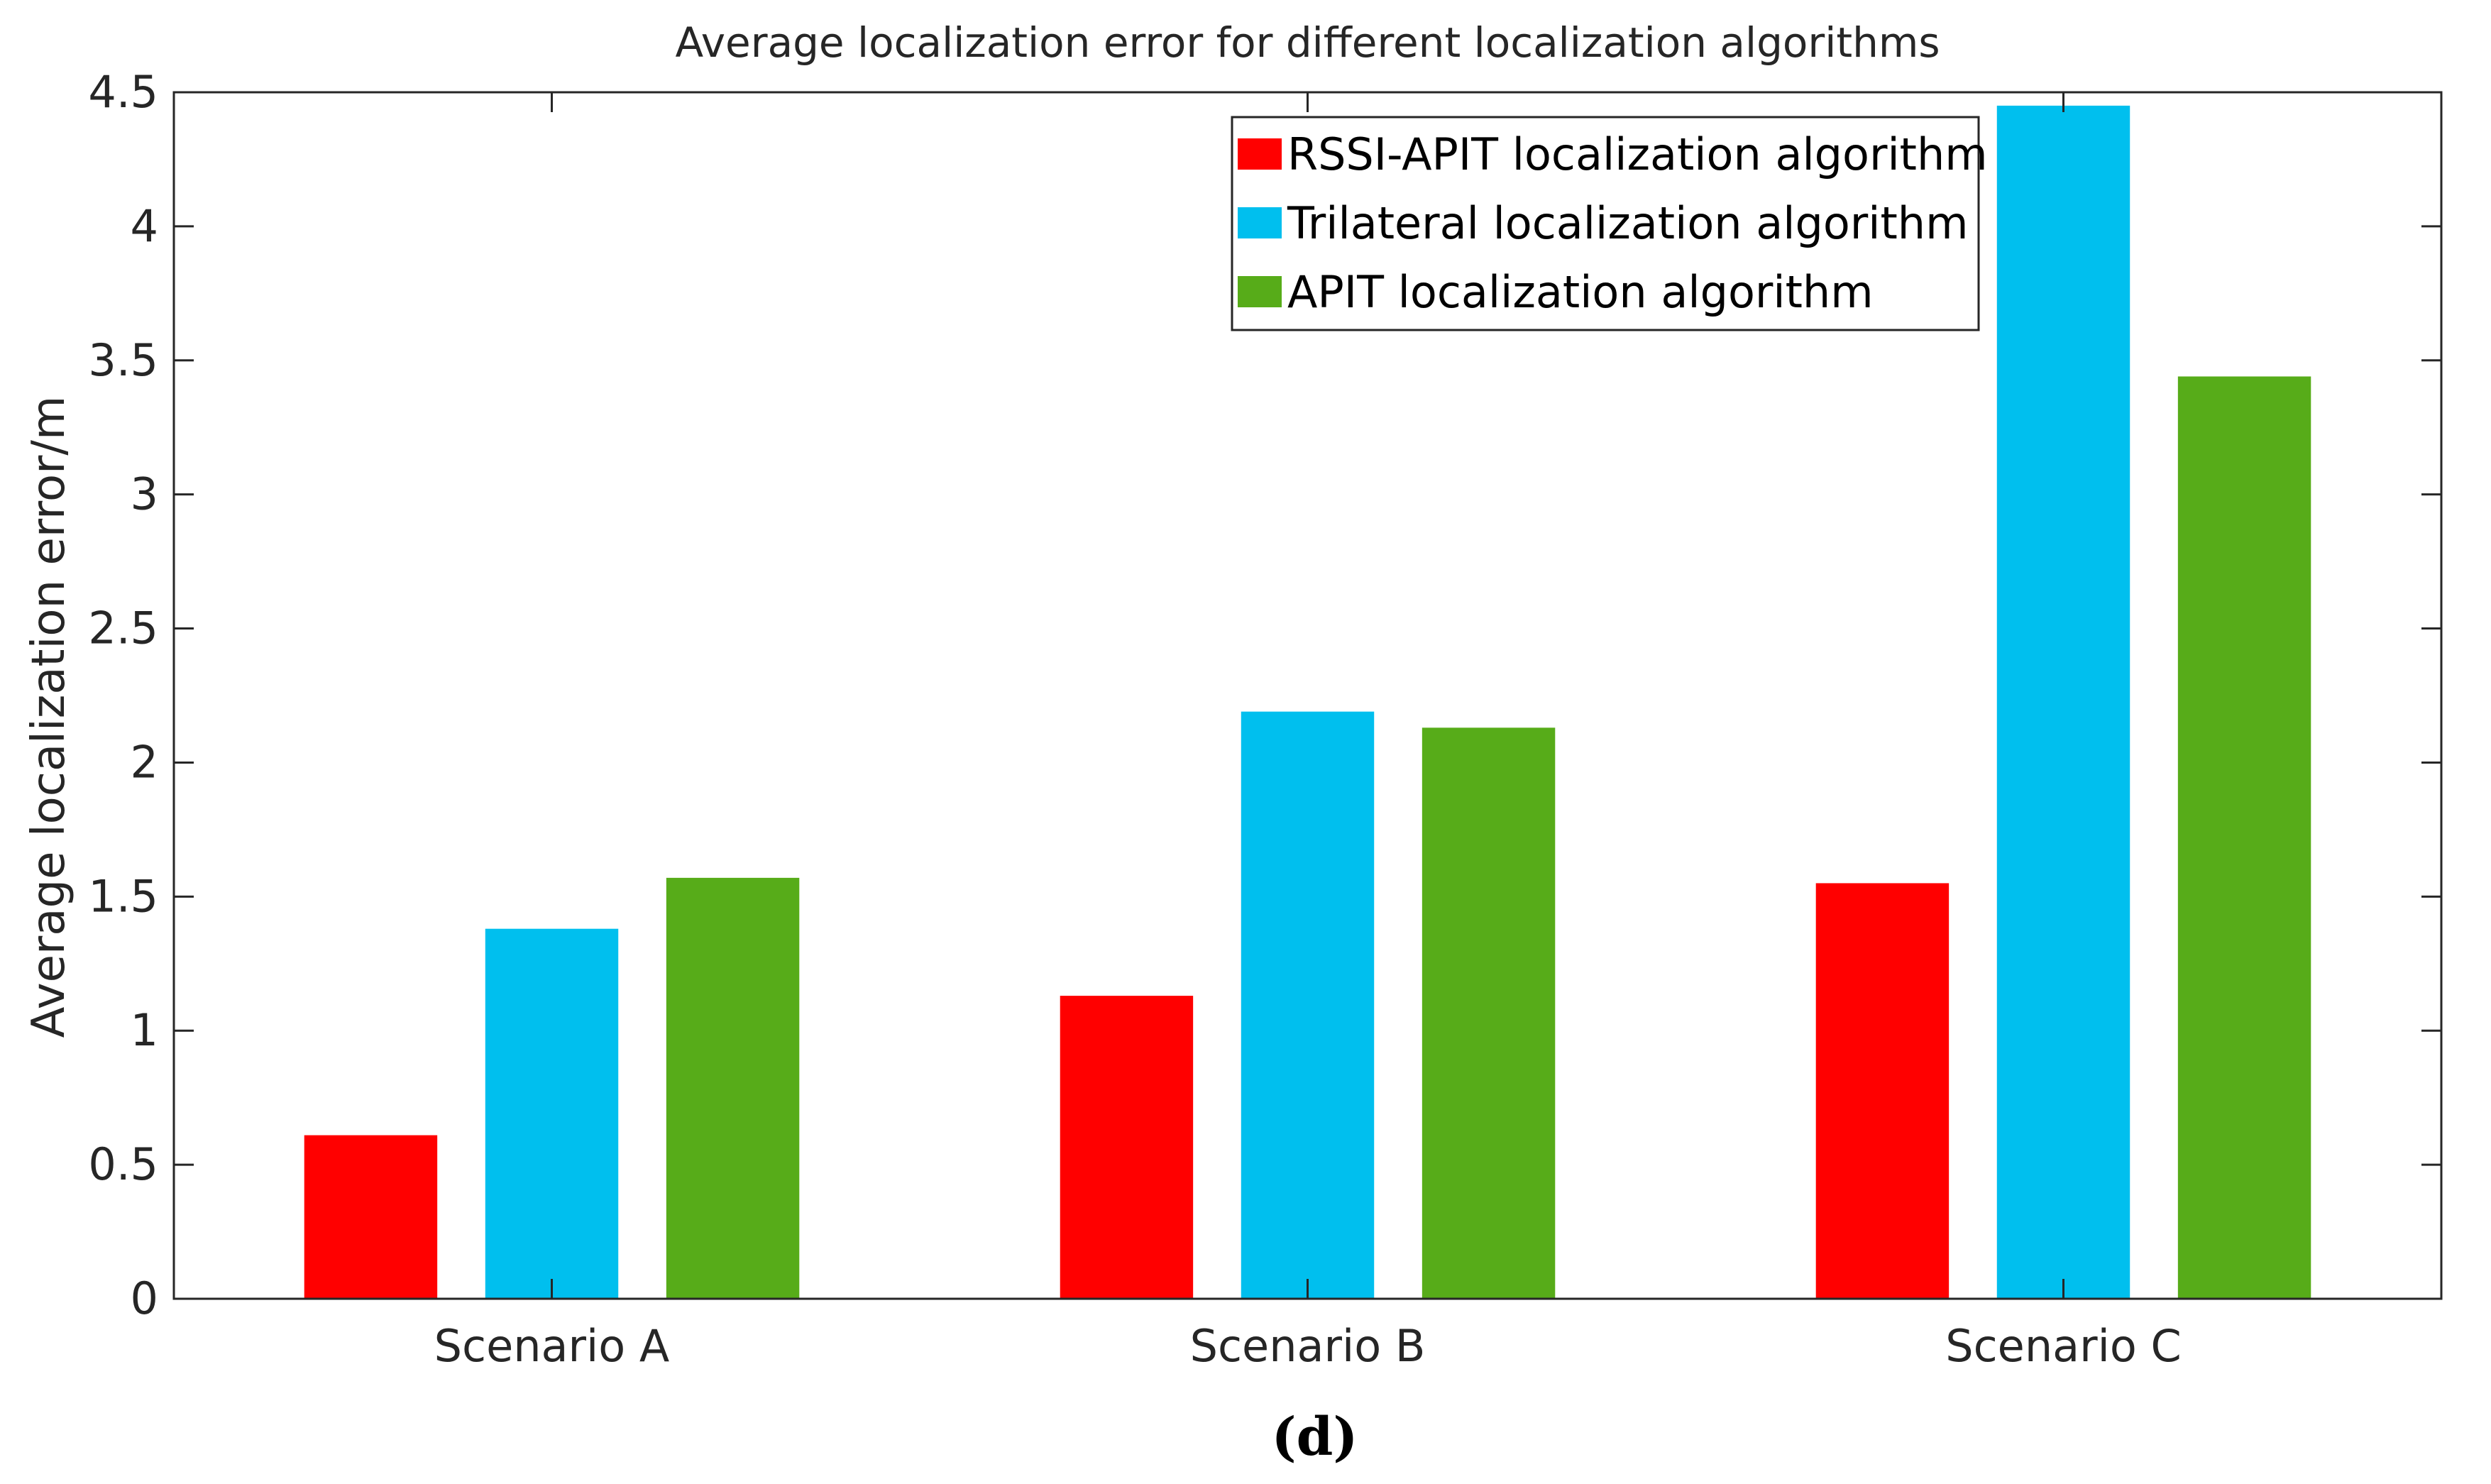  Describe the element at coordinates (123, 92) in the screenshot. I see `y-tick-label: 4.5` at that location.